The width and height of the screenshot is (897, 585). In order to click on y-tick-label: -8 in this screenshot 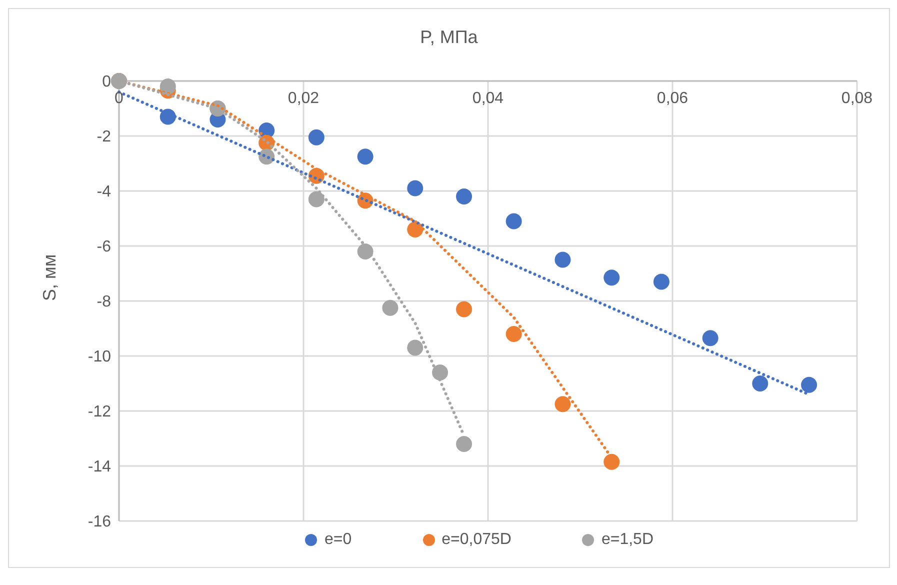, I will do `click(104, 302)`.